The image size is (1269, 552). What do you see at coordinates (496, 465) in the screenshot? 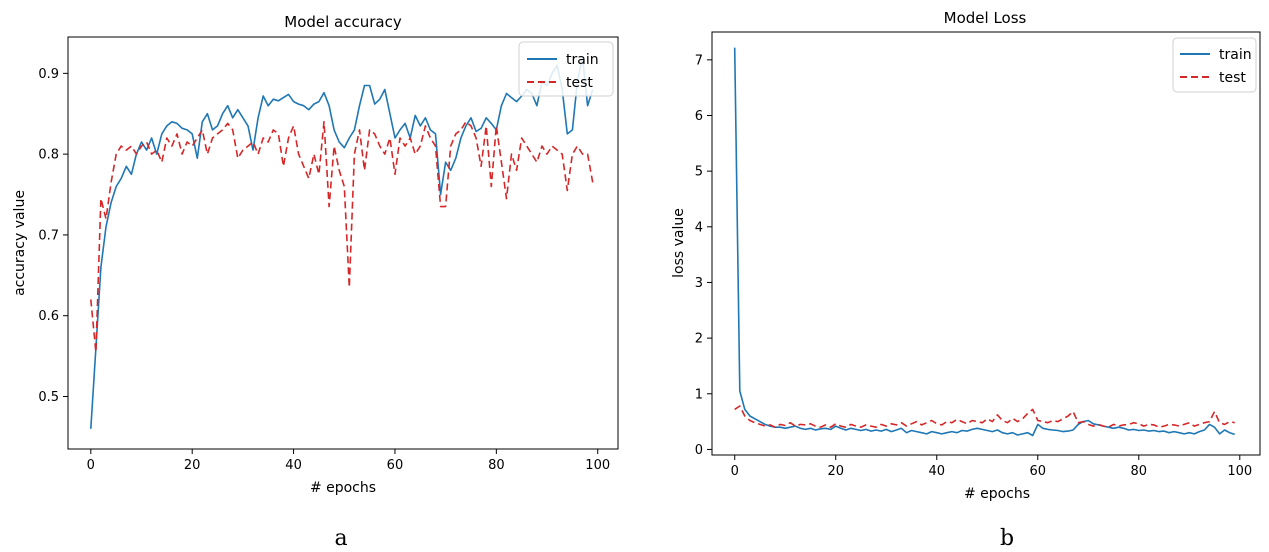
I see `chart-accuracy-xtick-label: 80` at bounding box center [496, 465].